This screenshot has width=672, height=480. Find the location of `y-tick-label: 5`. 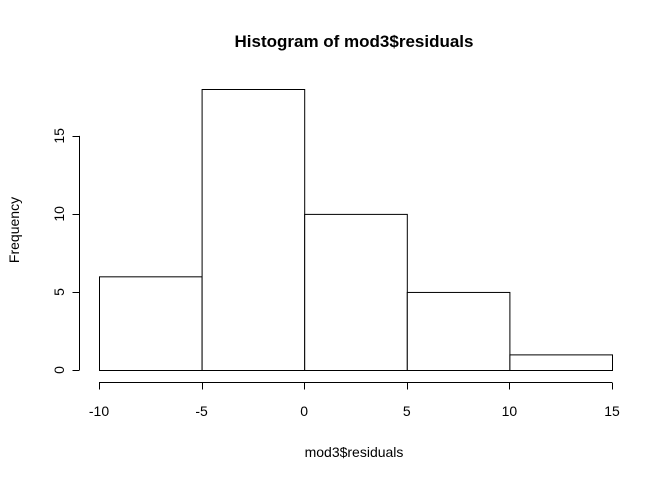

y-tick-label: 5 is located at coordinates (59, 292).